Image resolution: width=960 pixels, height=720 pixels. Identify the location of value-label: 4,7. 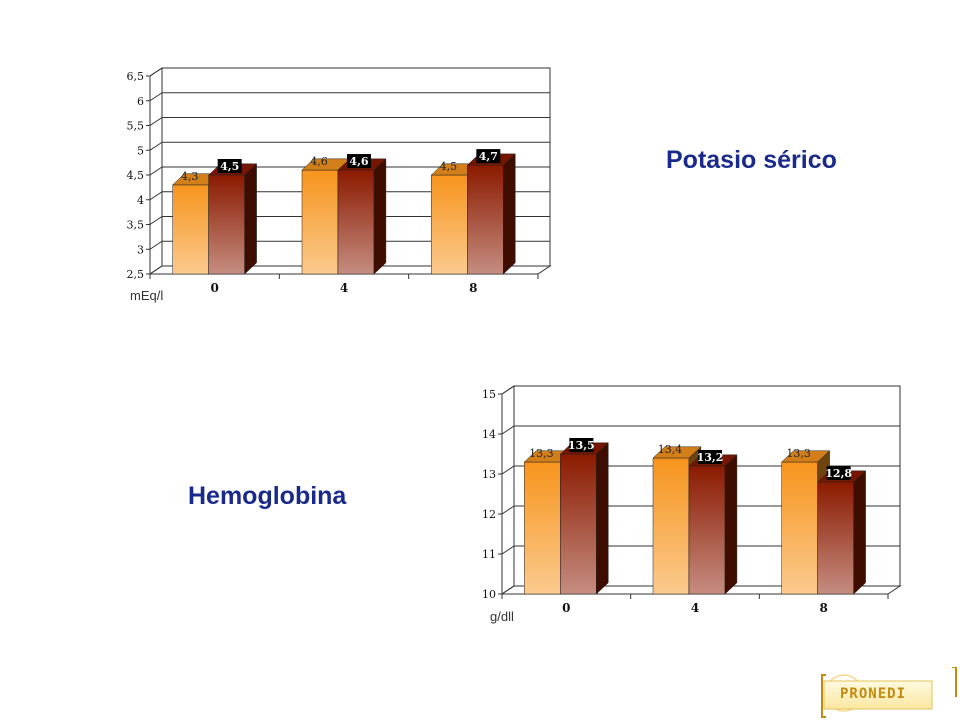
(488, 156).